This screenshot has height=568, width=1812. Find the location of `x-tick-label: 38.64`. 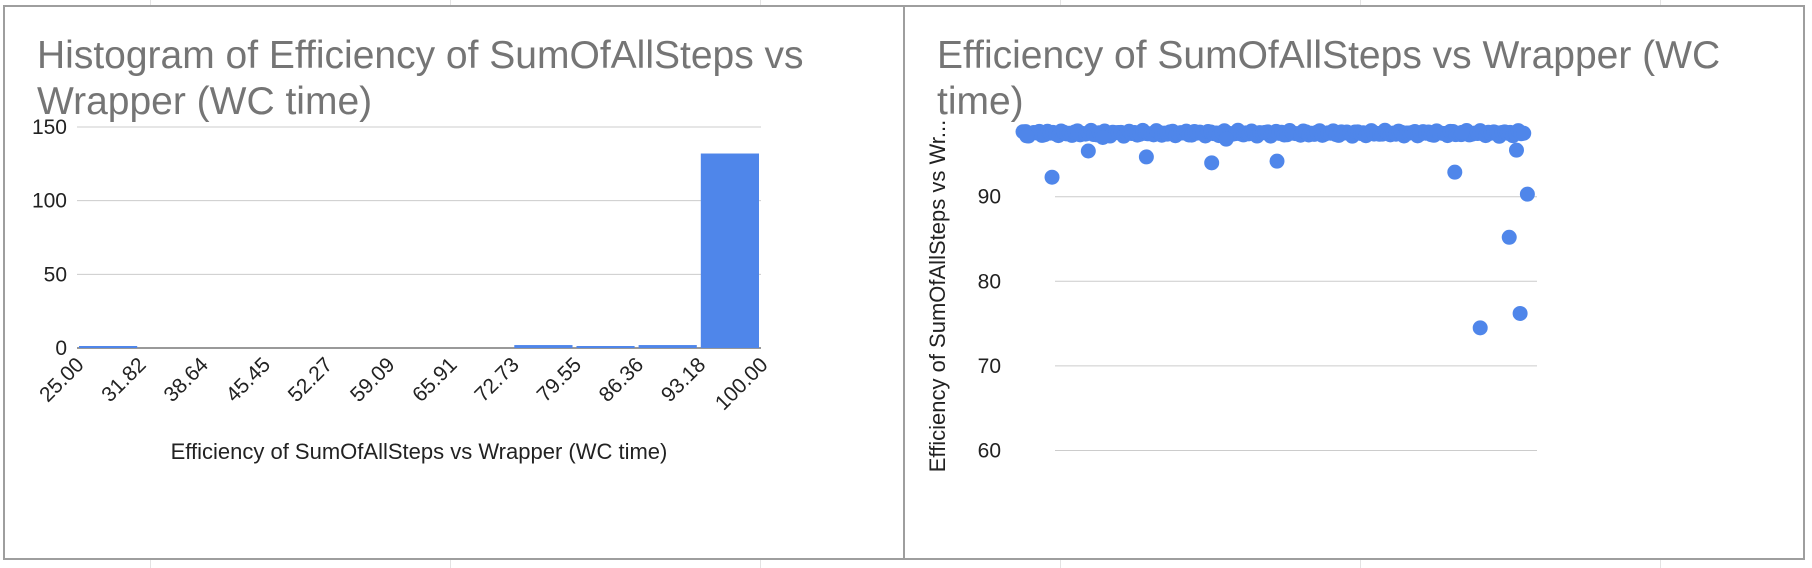

x-tick-label: 38.64 is located at coordinates (187, 380).